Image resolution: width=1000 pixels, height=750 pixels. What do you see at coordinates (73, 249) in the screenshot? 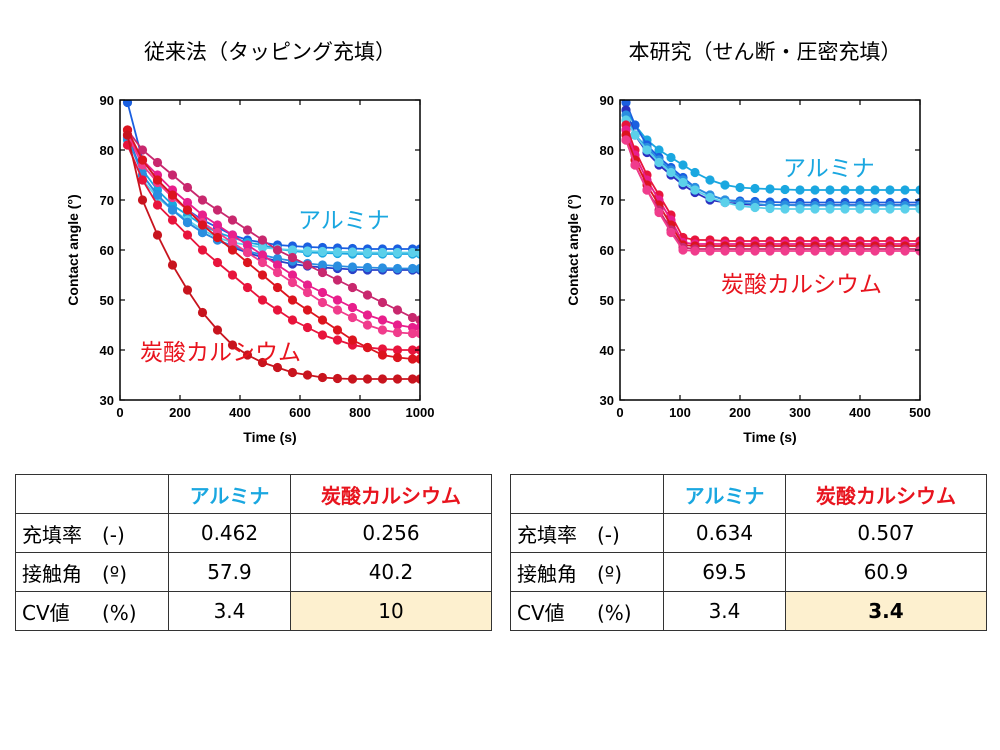
I see `y-axis-label: Contact angle (°)` at bounding box center [73, 249].